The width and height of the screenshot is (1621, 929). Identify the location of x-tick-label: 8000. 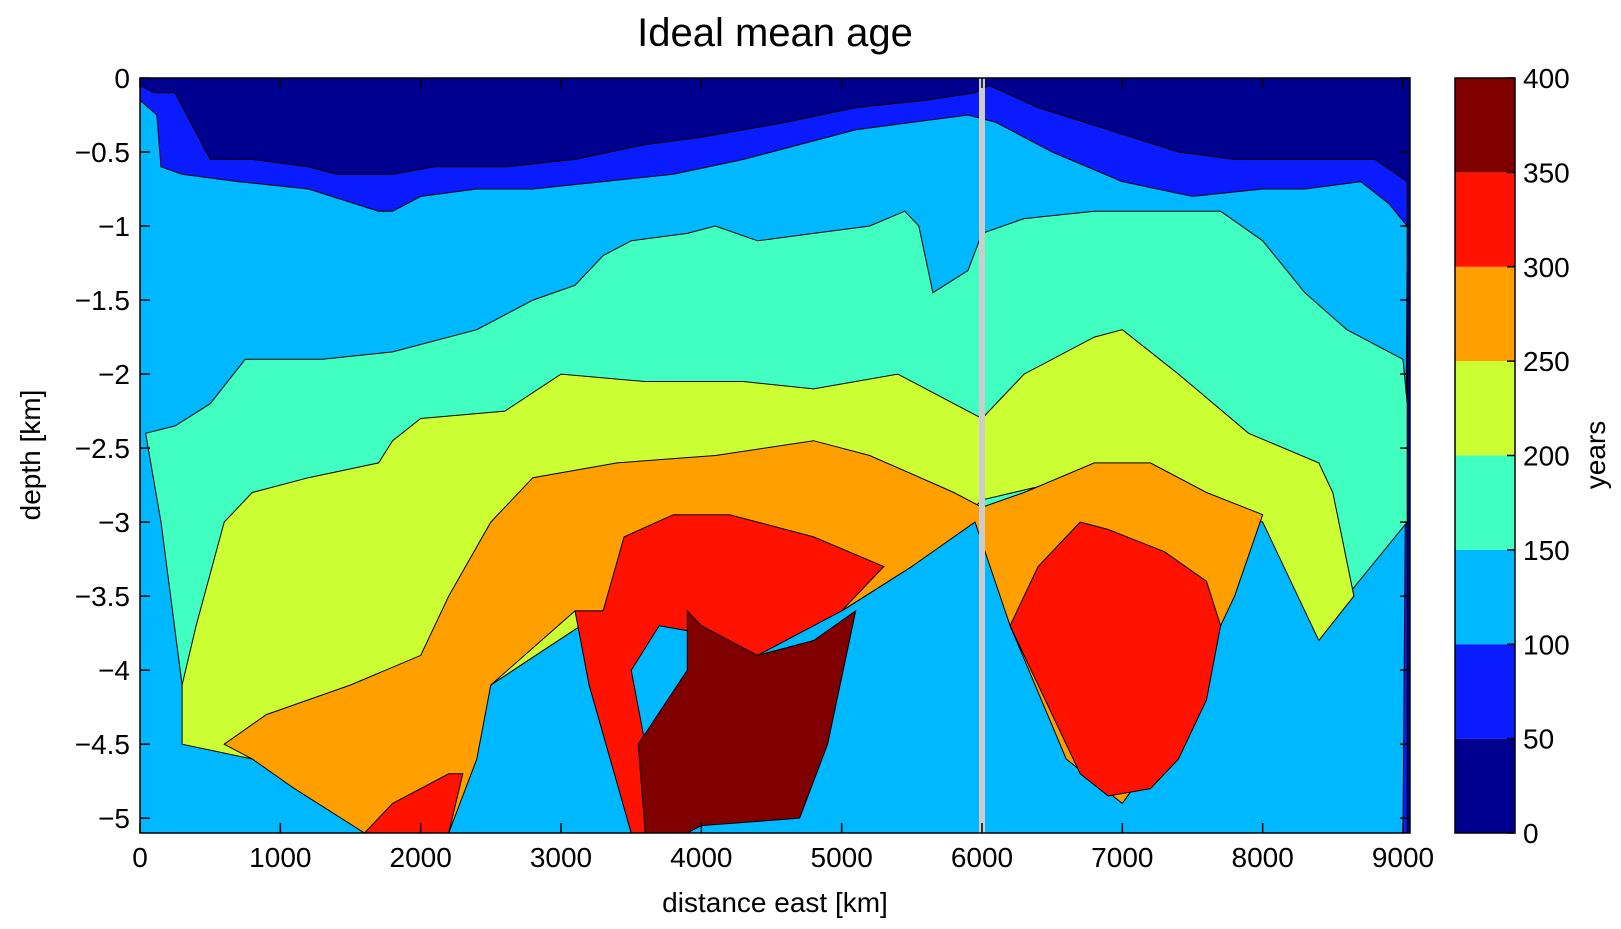
(1263, 857).